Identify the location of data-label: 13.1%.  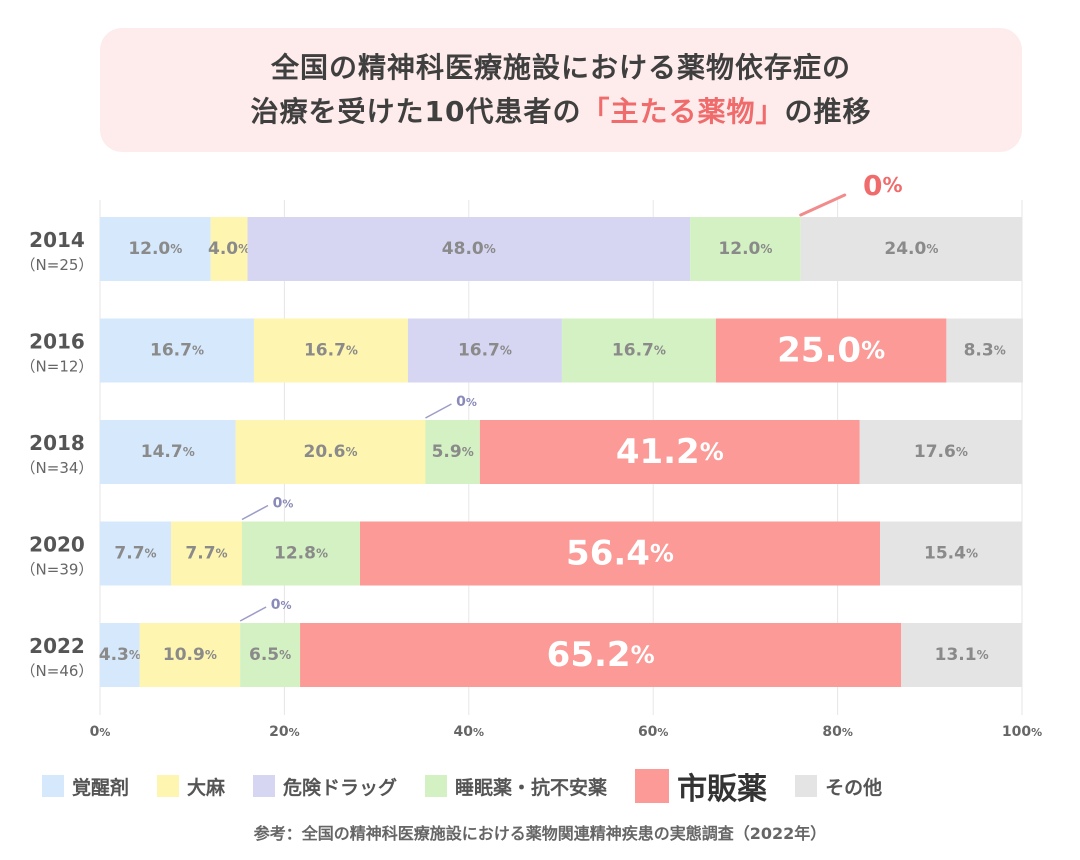
(962, 655).